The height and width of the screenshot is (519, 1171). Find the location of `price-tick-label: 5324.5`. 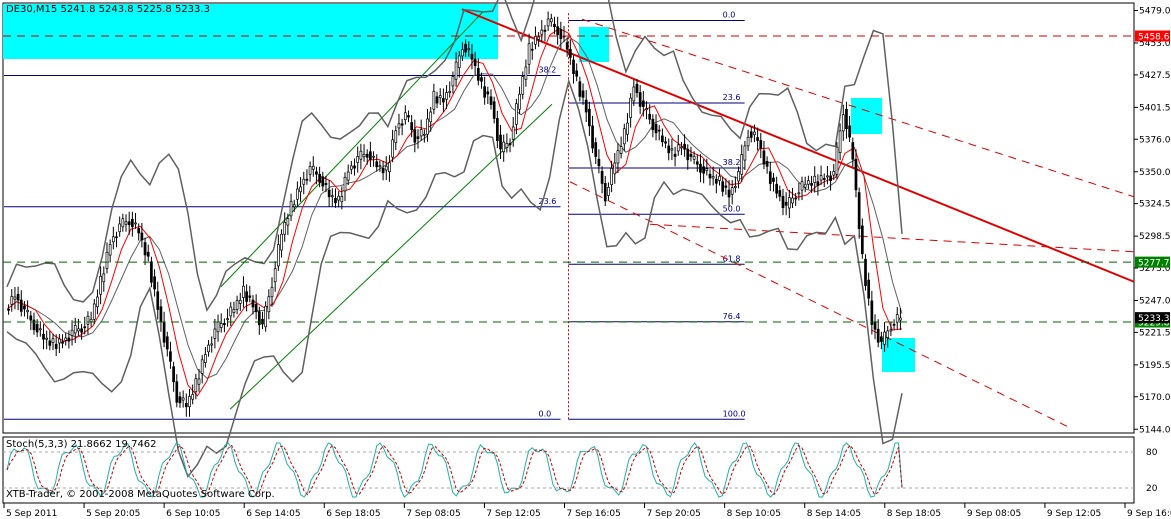

price-tick-label: 5324.5 is located at coordinates (1155, 205).